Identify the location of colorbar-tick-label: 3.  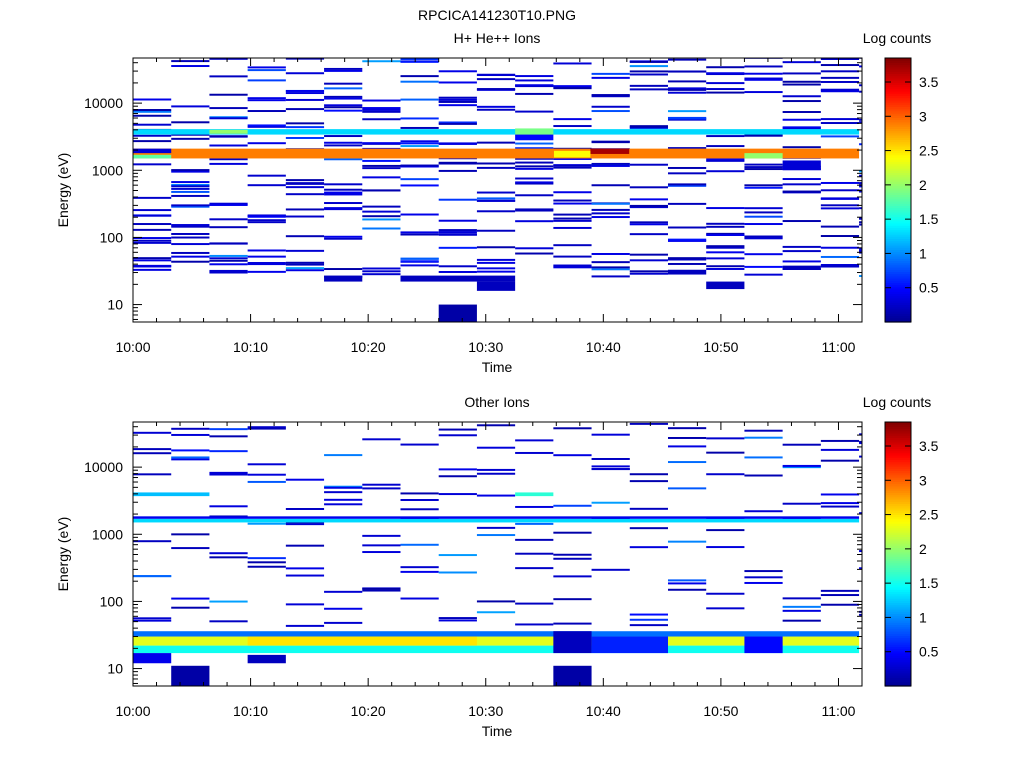
(923, 116).